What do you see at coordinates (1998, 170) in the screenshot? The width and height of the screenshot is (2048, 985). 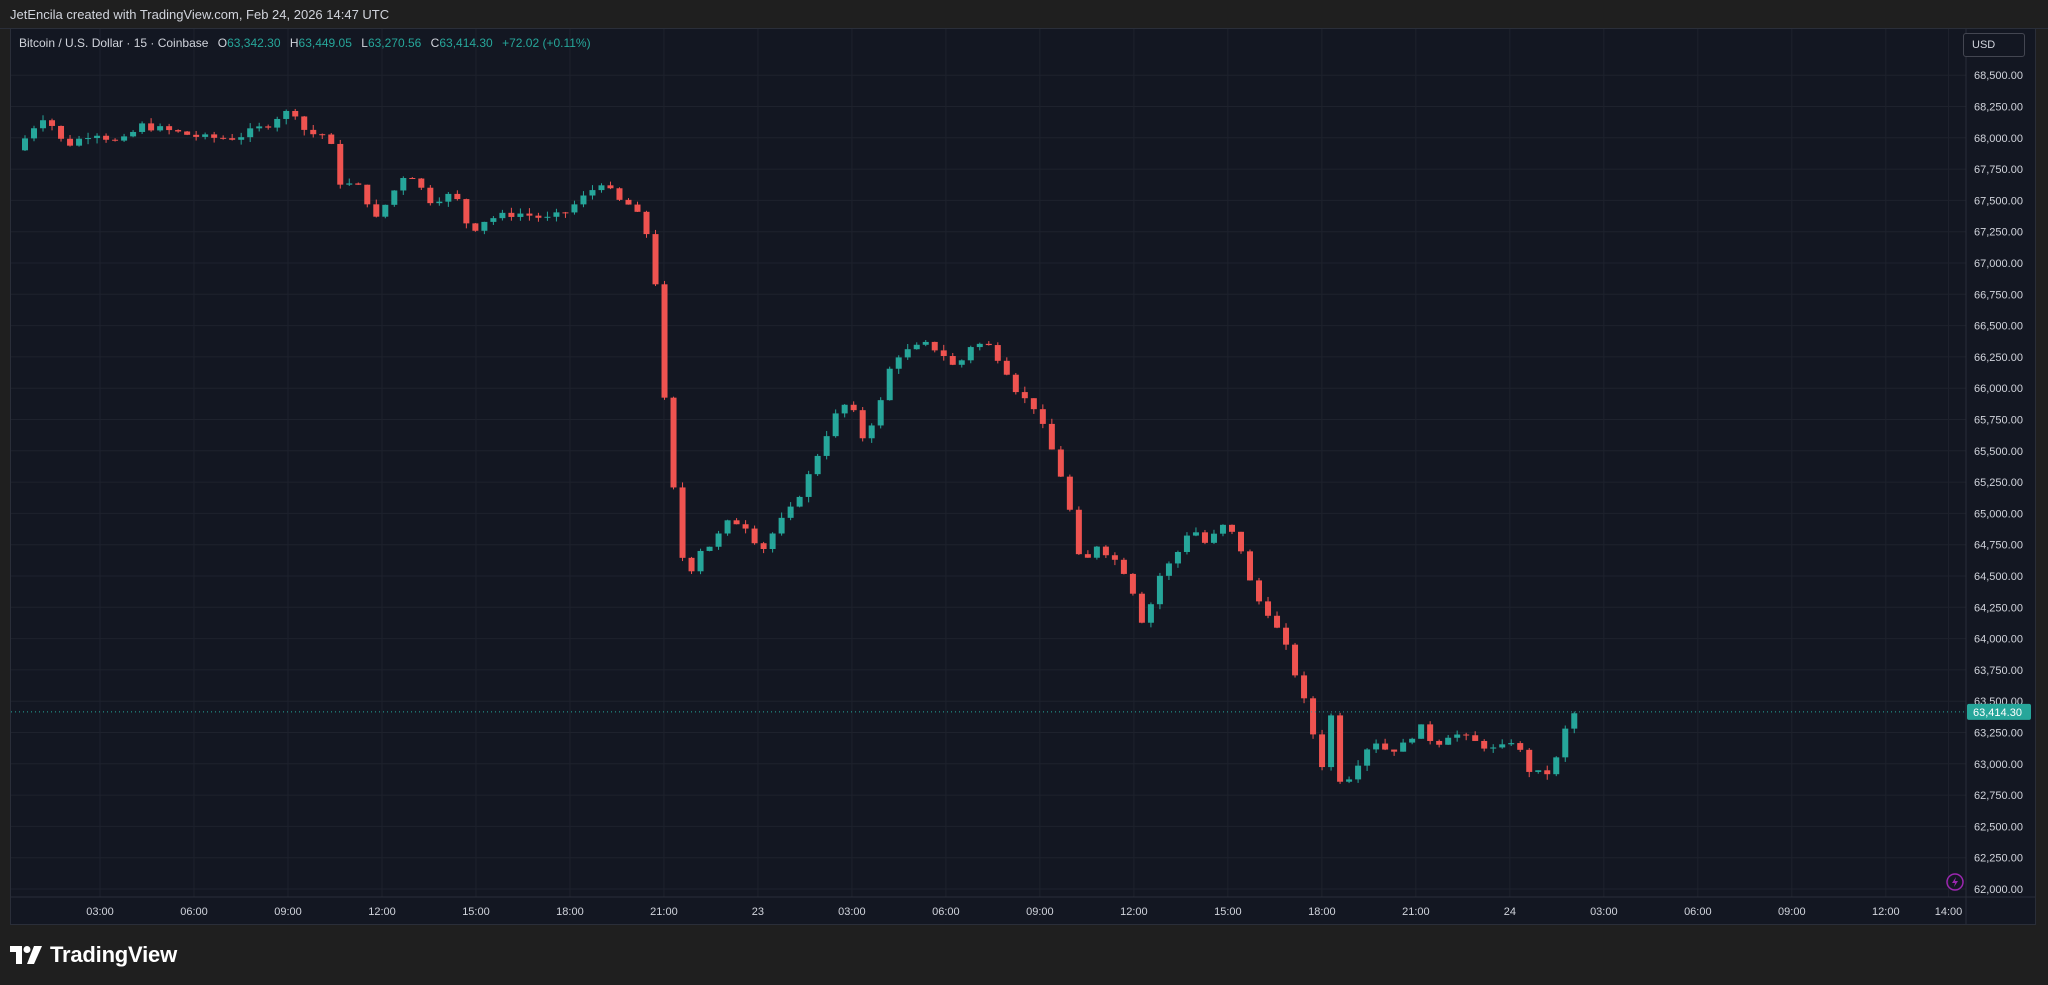 I see `price-tick-label: 67,750.00` at bounding box center [1998, 170].